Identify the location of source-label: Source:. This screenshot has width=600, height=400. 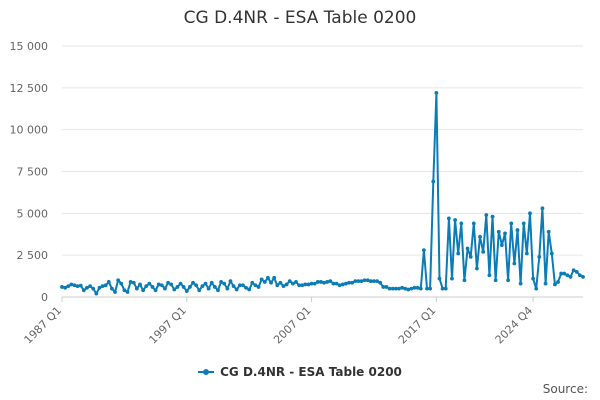
(565, 389).